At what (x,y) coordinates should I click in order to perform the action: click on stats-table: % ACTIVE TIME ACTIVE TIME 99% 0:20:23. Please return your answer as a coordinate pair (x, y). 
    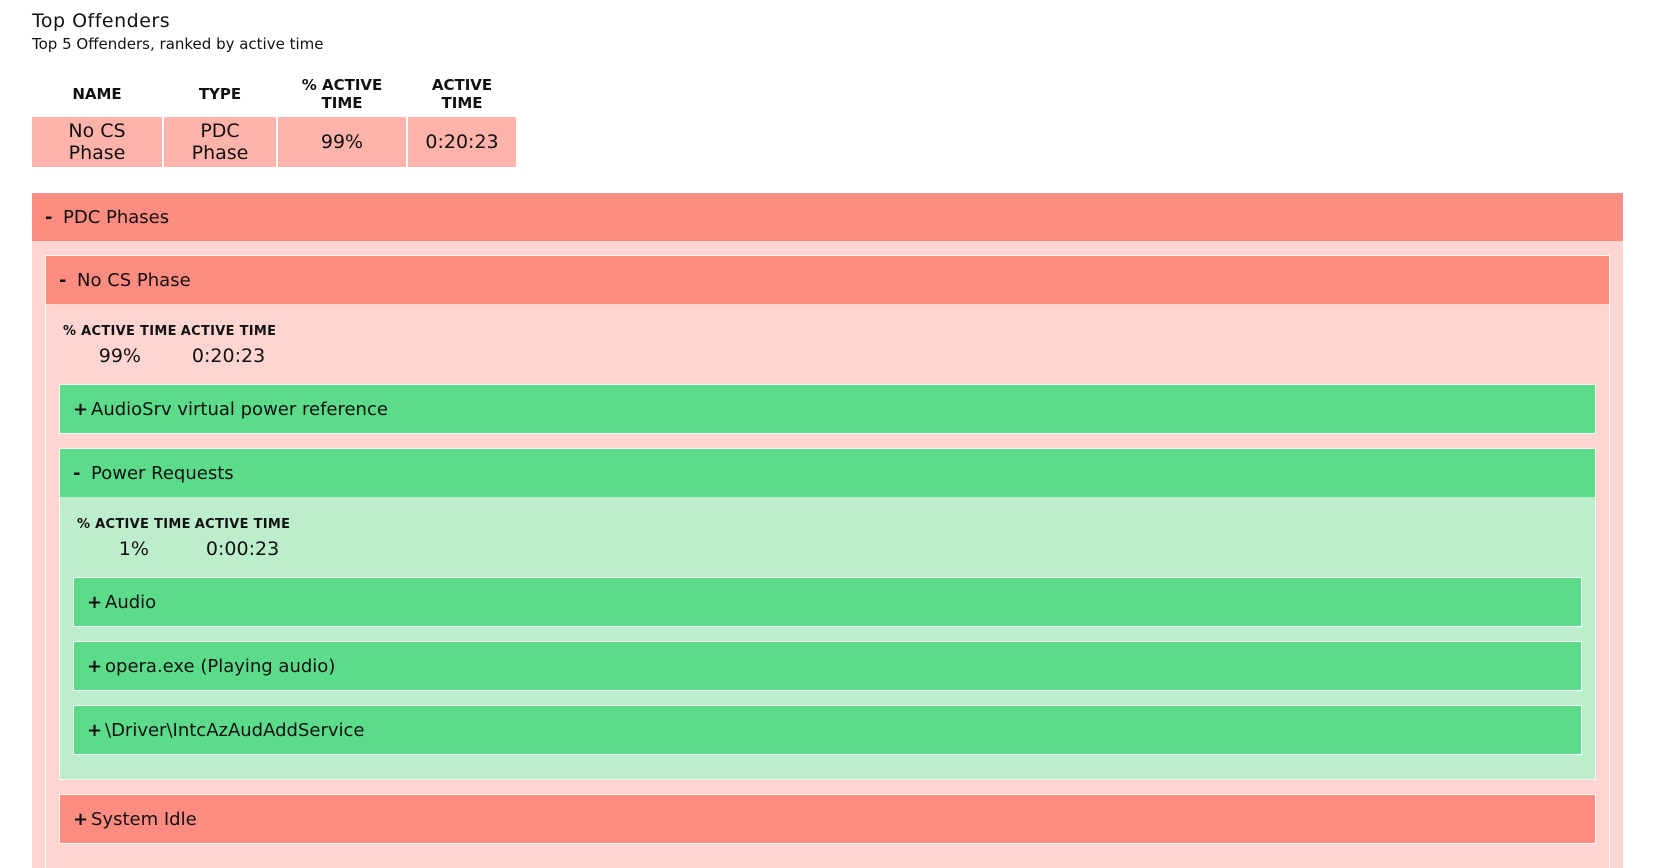
    Looking at the image, I should click on (169, 346).